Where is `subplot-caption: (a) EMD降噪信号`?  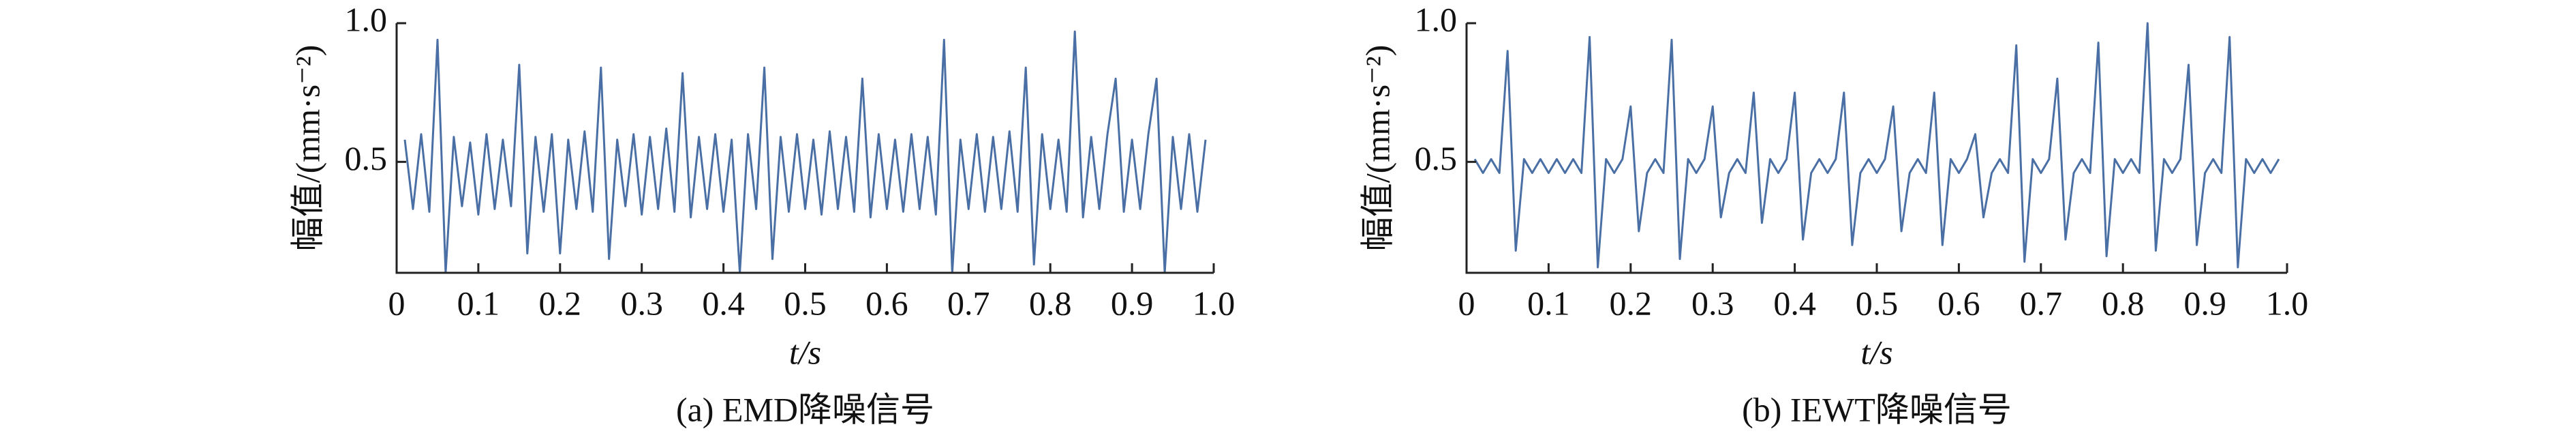 subplot-caption: (a) EMD降噪信号 is located at coordinates (805, 409).